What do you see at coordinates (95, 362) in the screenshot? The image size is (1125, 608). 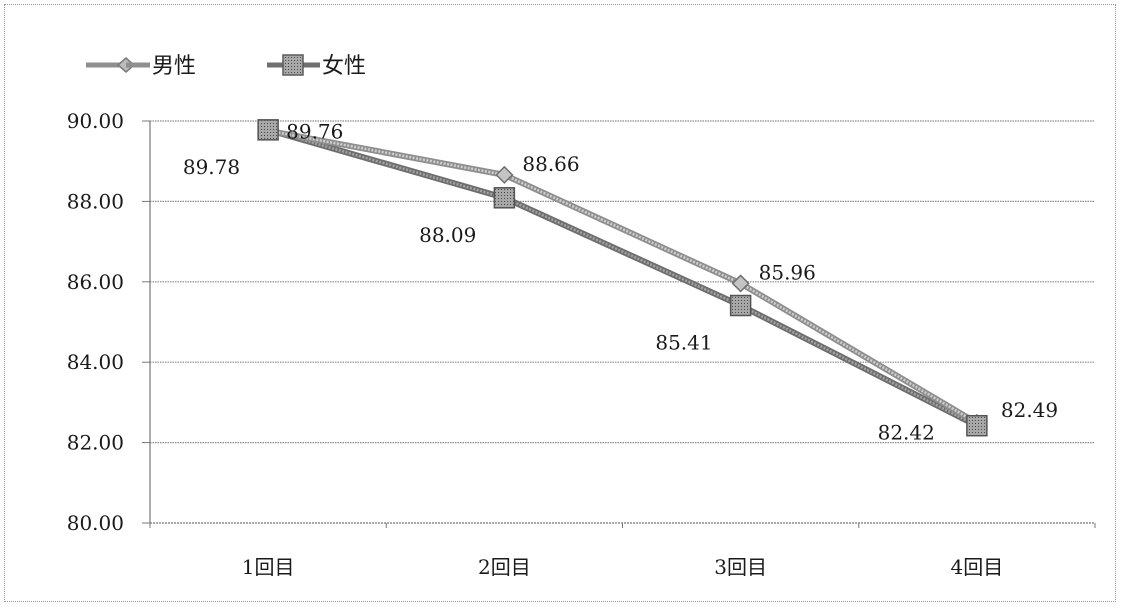 I see `y-tick-label: 84.00` at bounding box center [95, 362].